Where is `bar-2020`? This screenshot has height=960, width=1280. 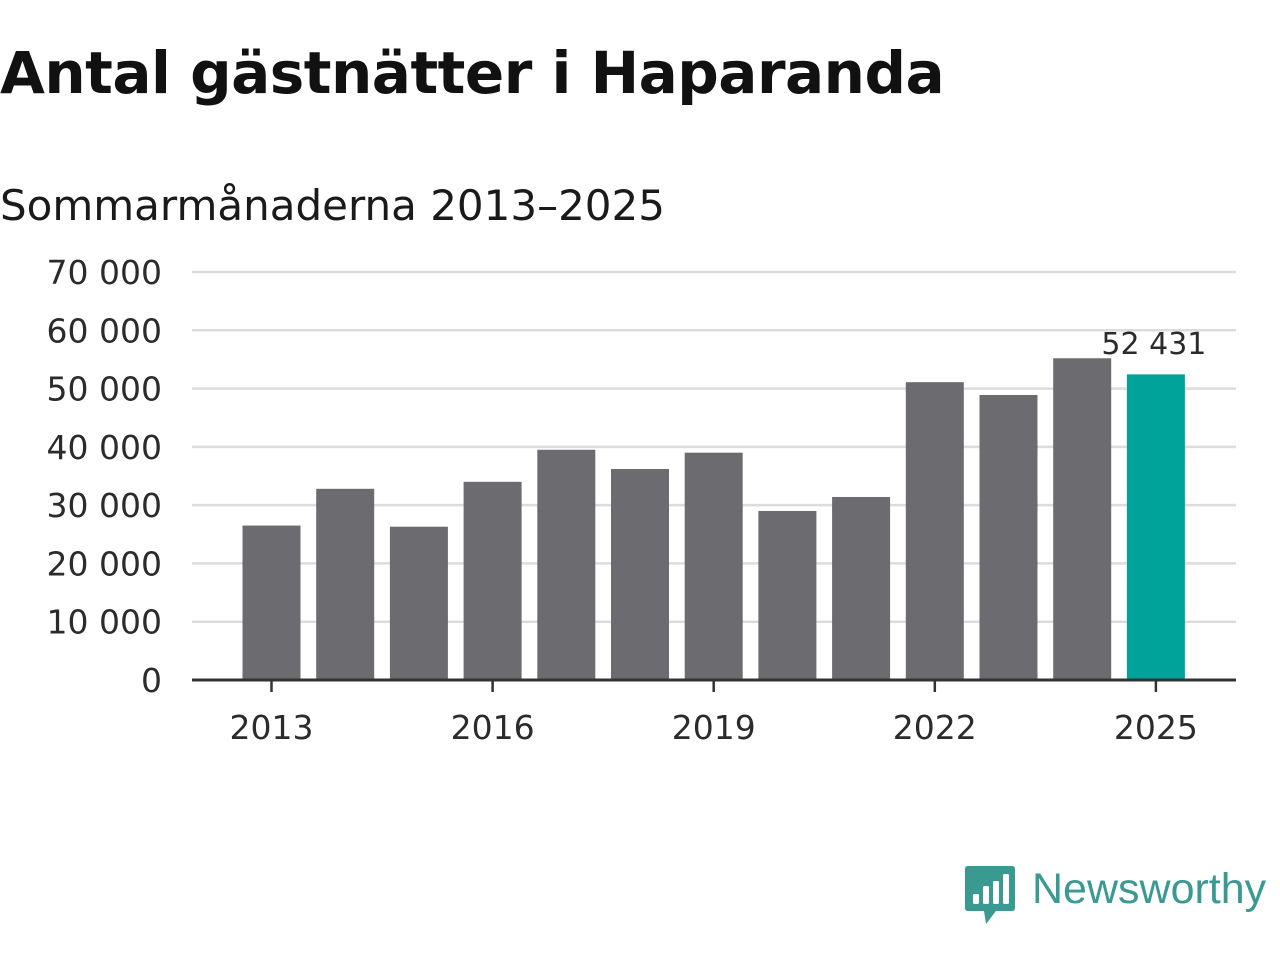 bar-2020 is located at coordinates (787, 595).